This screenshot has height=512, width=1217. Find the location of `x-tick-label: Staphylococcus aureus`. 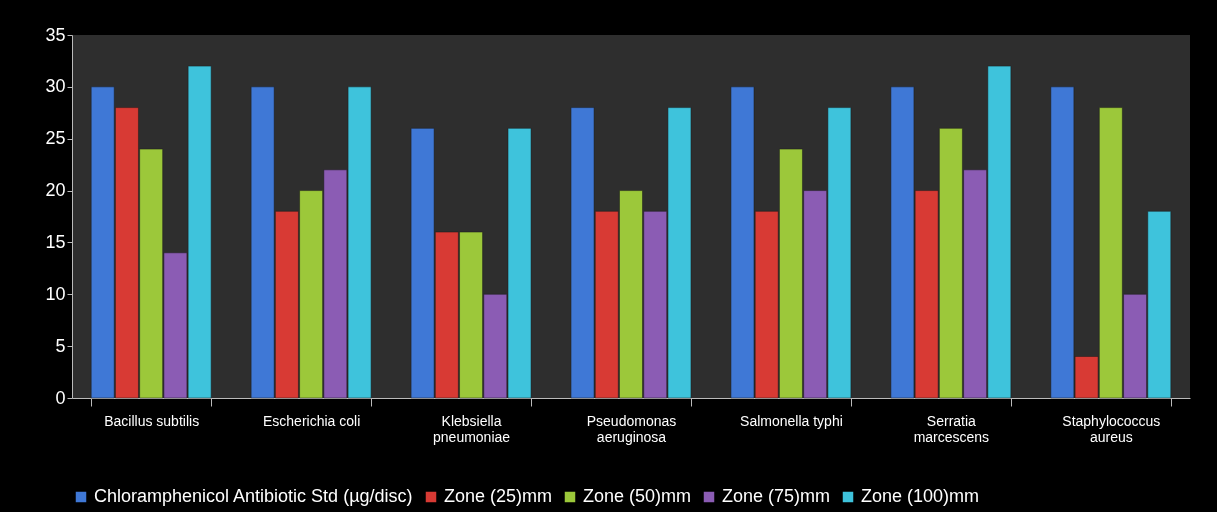

x-tick-label: Staphylococcus aureus is located at coordinates (1111, 428).